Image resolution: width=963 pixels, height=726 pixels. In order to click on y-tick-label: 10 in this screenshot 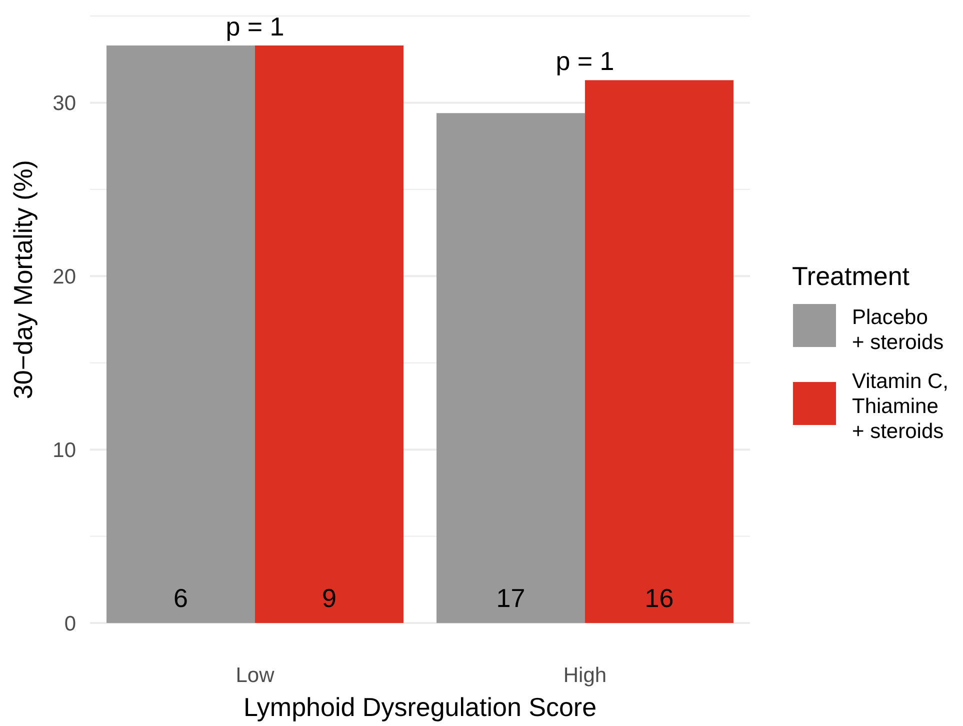, I will do `click(64, 450)`.